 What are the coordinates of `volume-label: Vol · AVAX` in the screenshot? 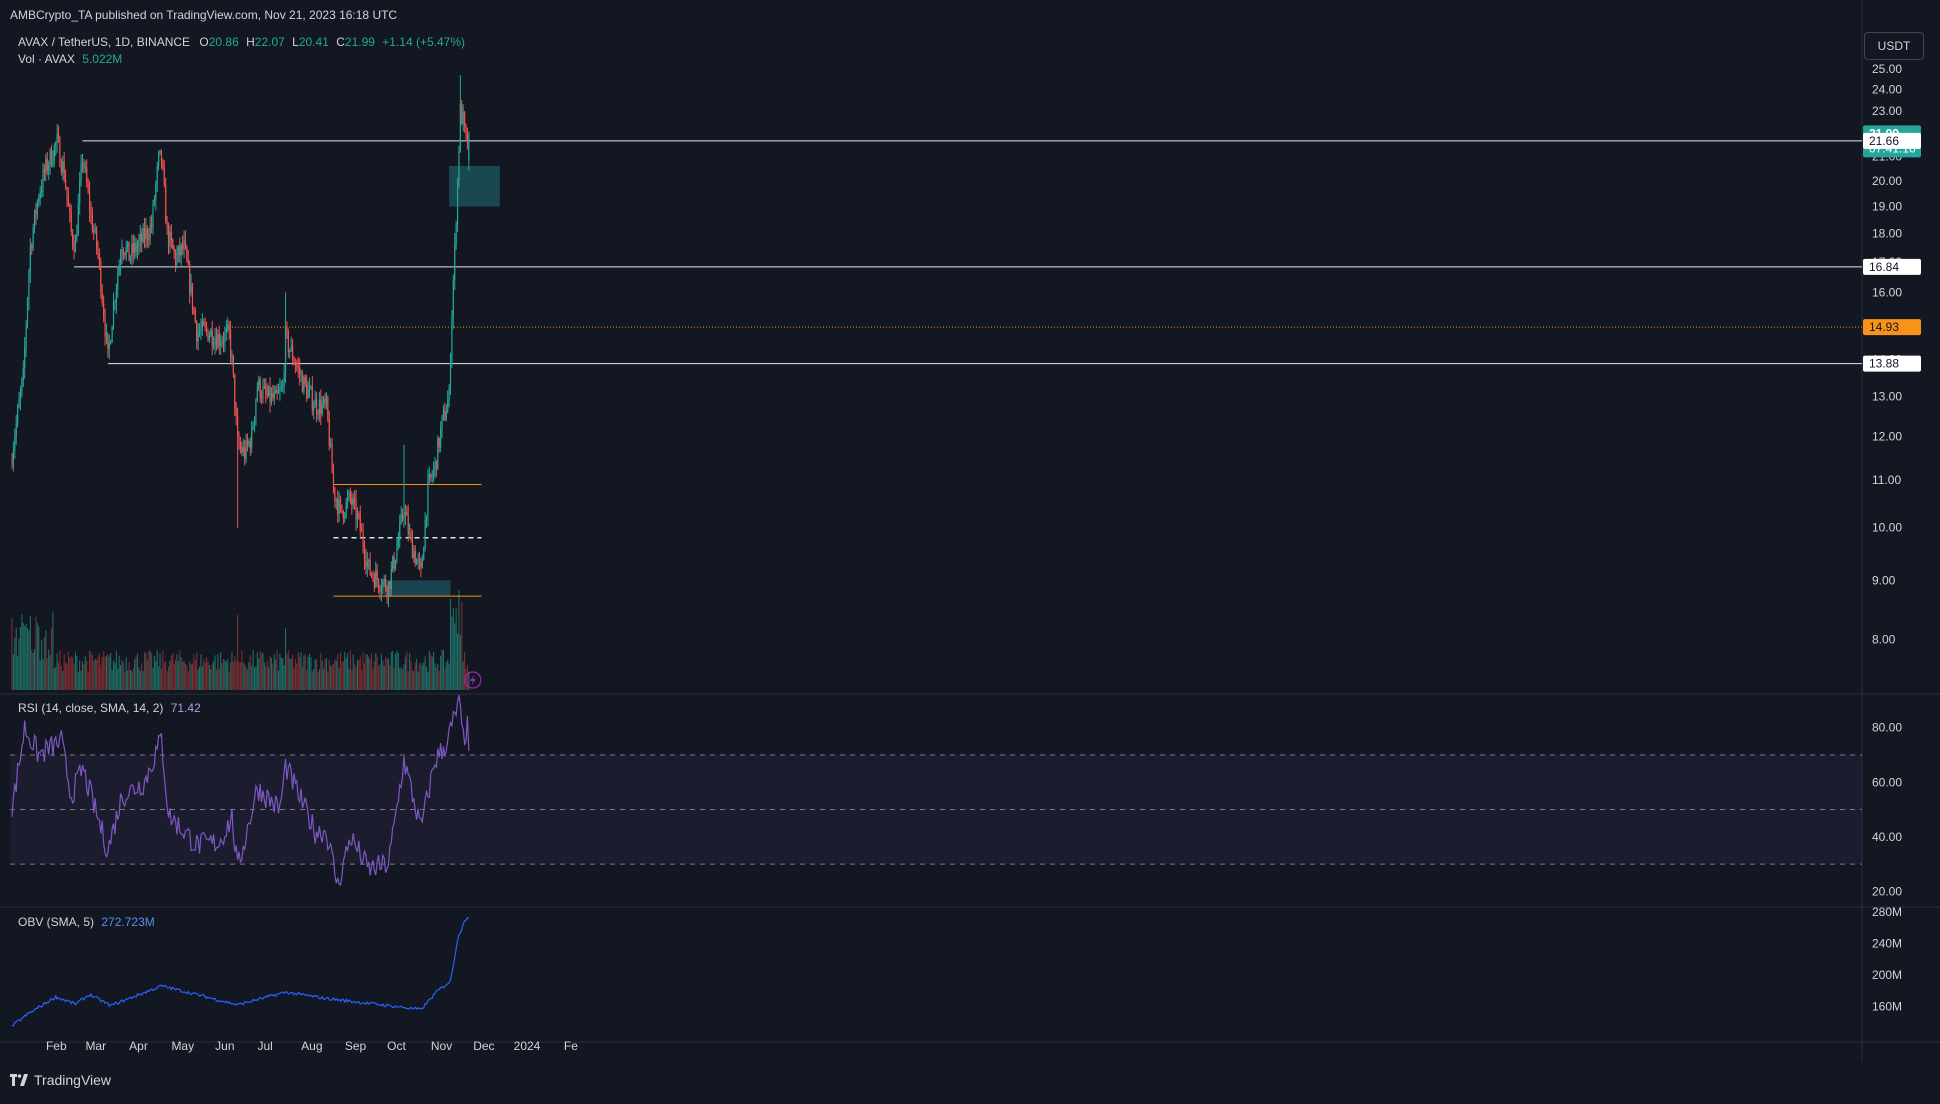 It's located at (46, 59).